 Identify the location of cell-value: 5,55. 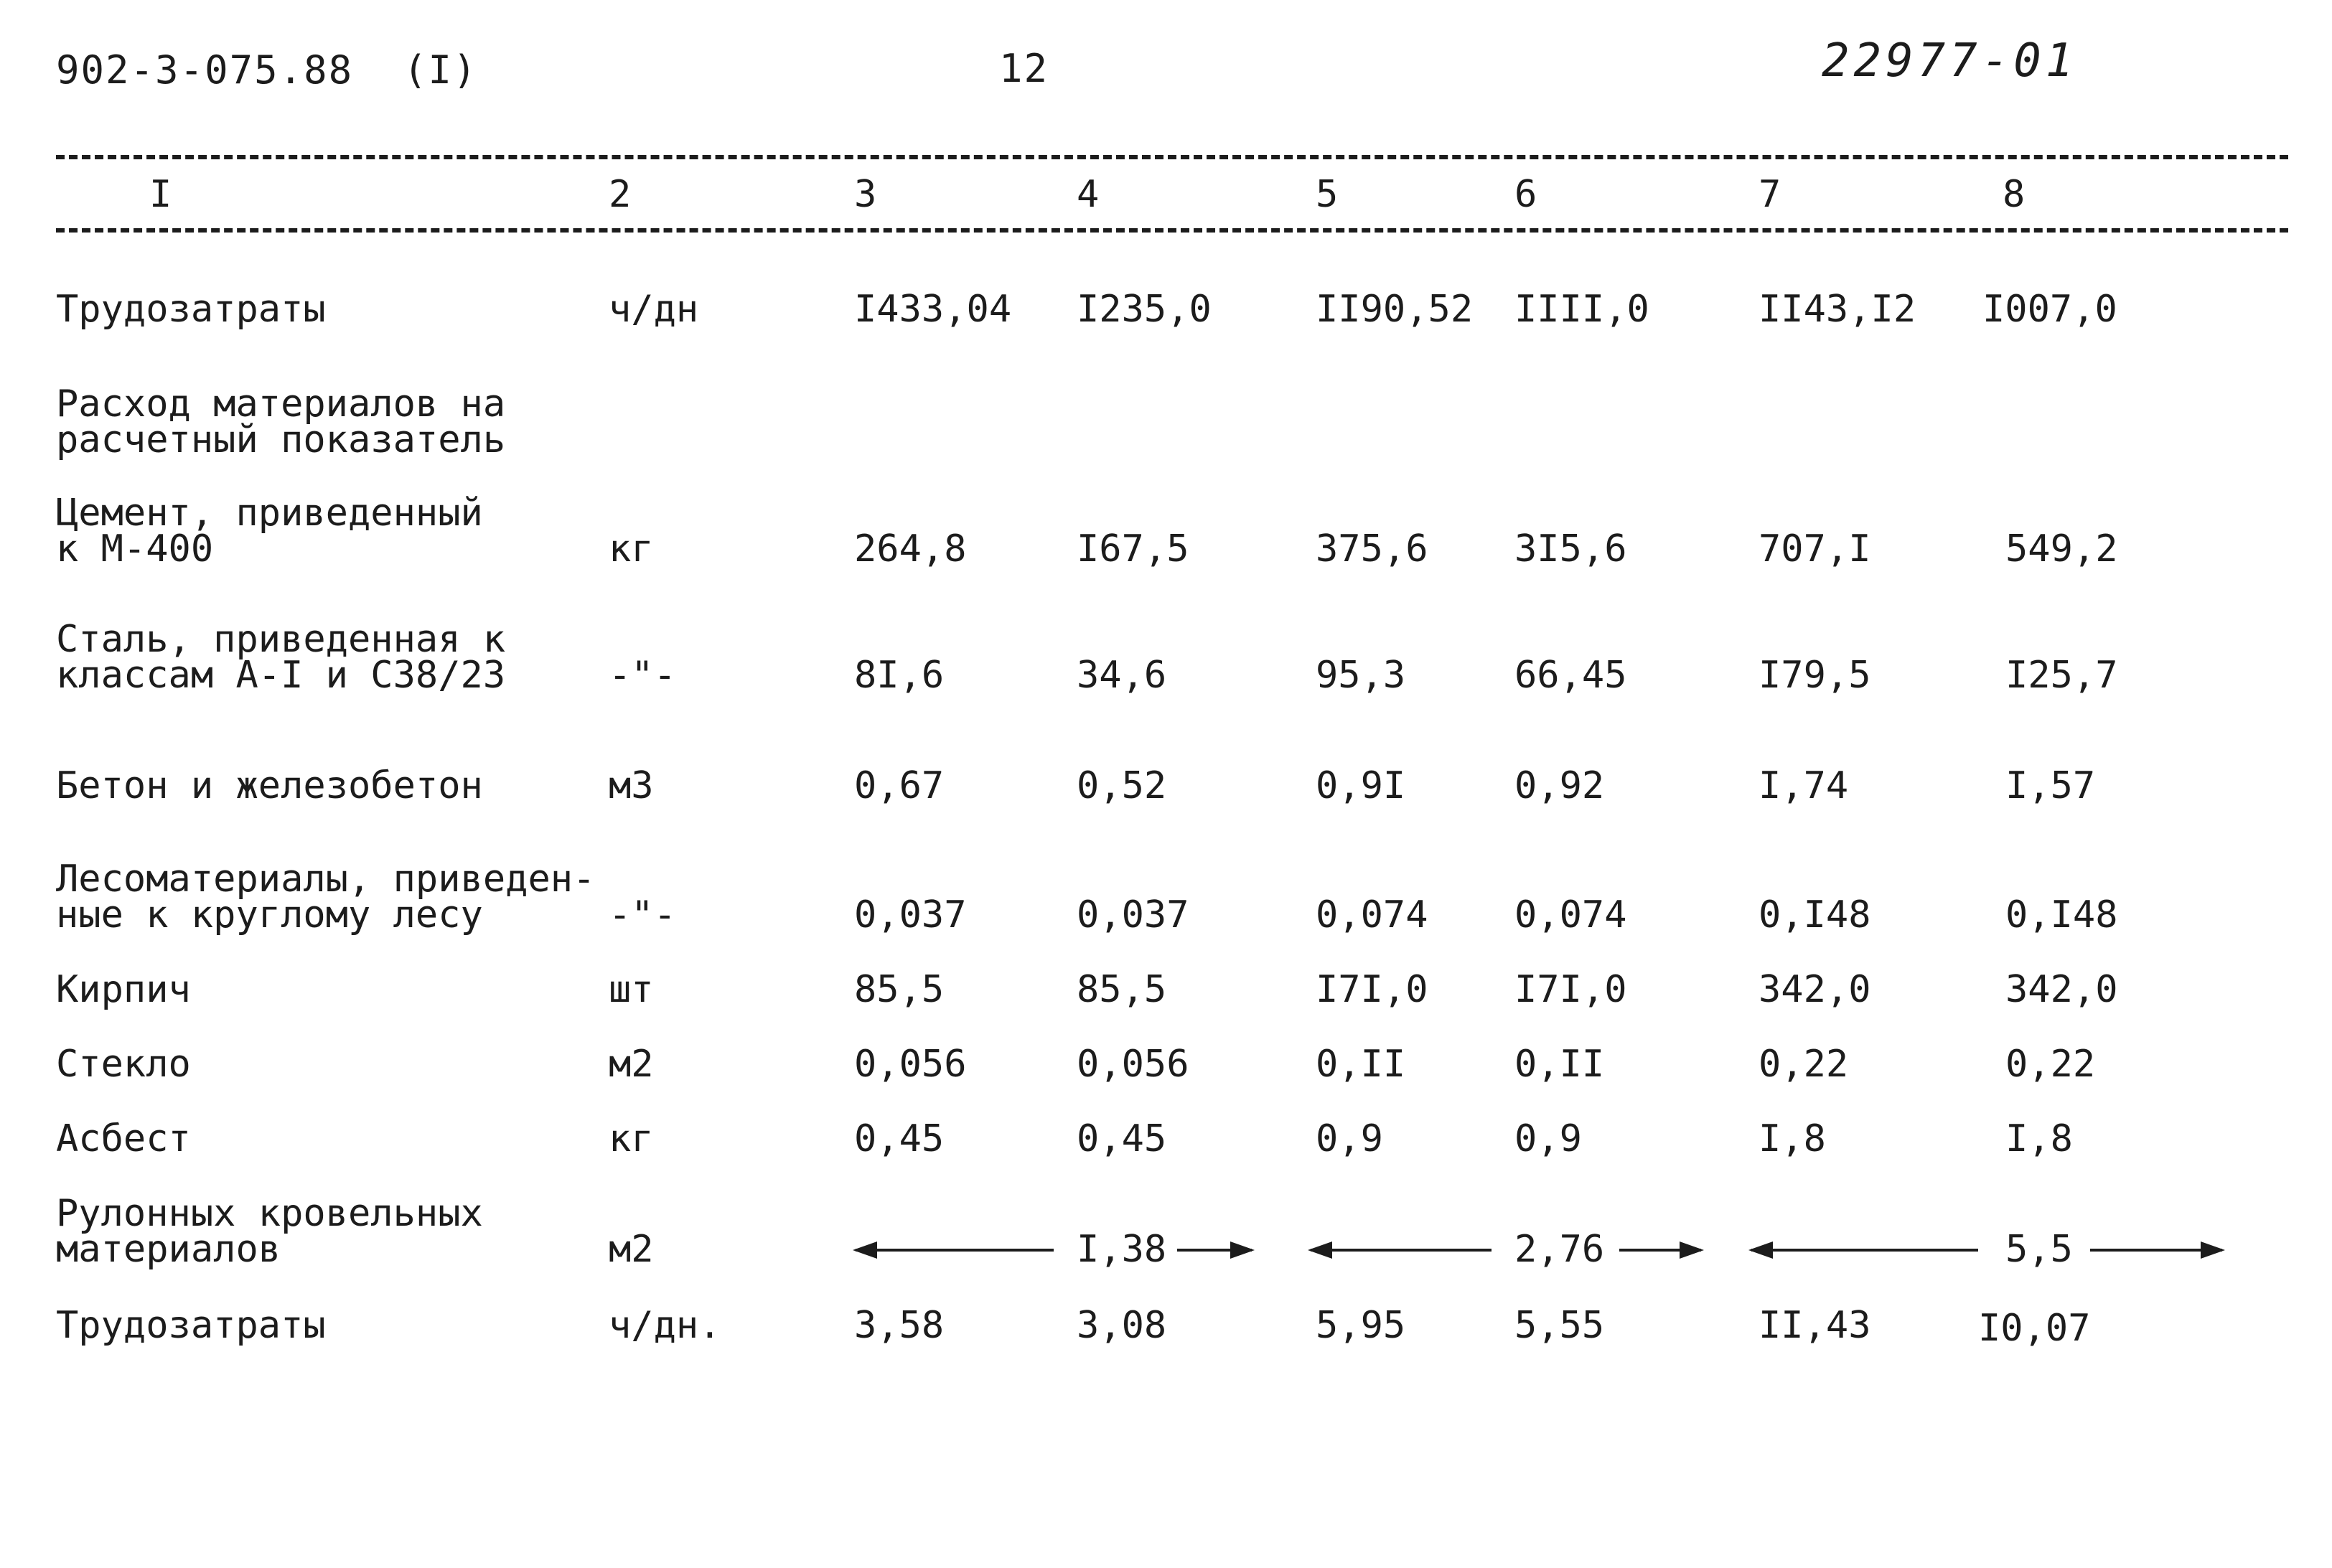
(1559, 1325).